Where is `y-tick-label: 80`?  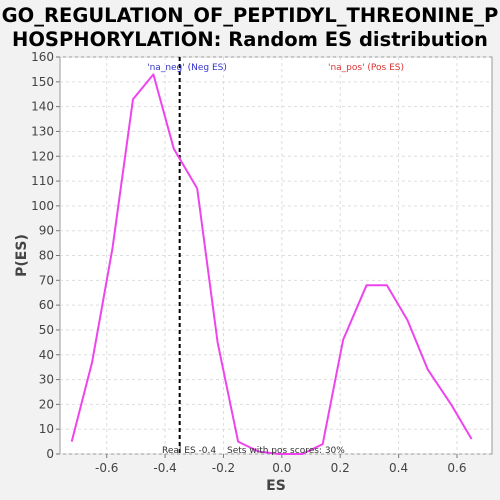
y-tick-label: 80 is located at coordinates (46, 256).